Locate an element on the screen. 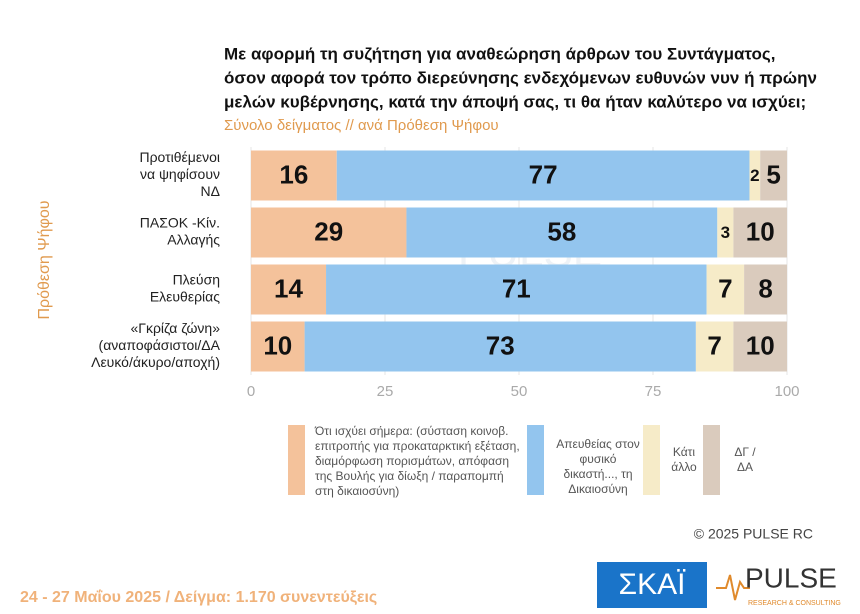 The height and width of the screenshot is (614, 860). y-tick-label: Προτιθέμενοι is located at coordinates (179, 157).